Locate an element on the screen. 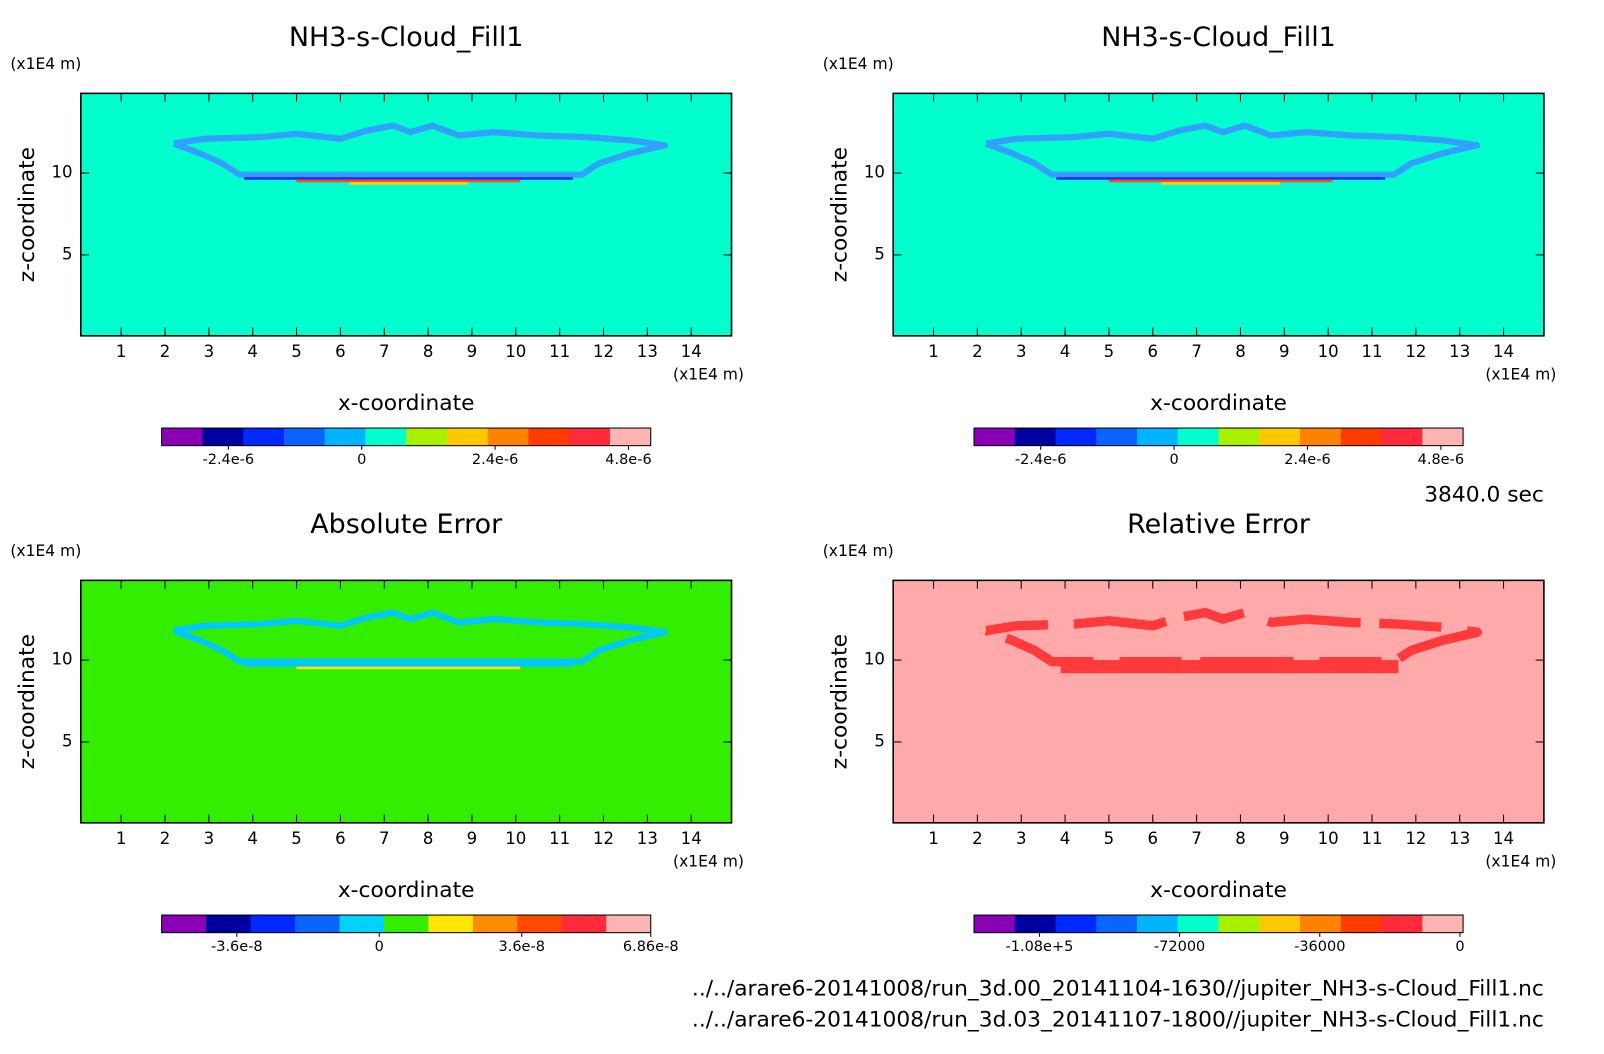 The image size is (1604, 1054). colorbar-tick-label: -36000 is located at coordinates (1319, 947).